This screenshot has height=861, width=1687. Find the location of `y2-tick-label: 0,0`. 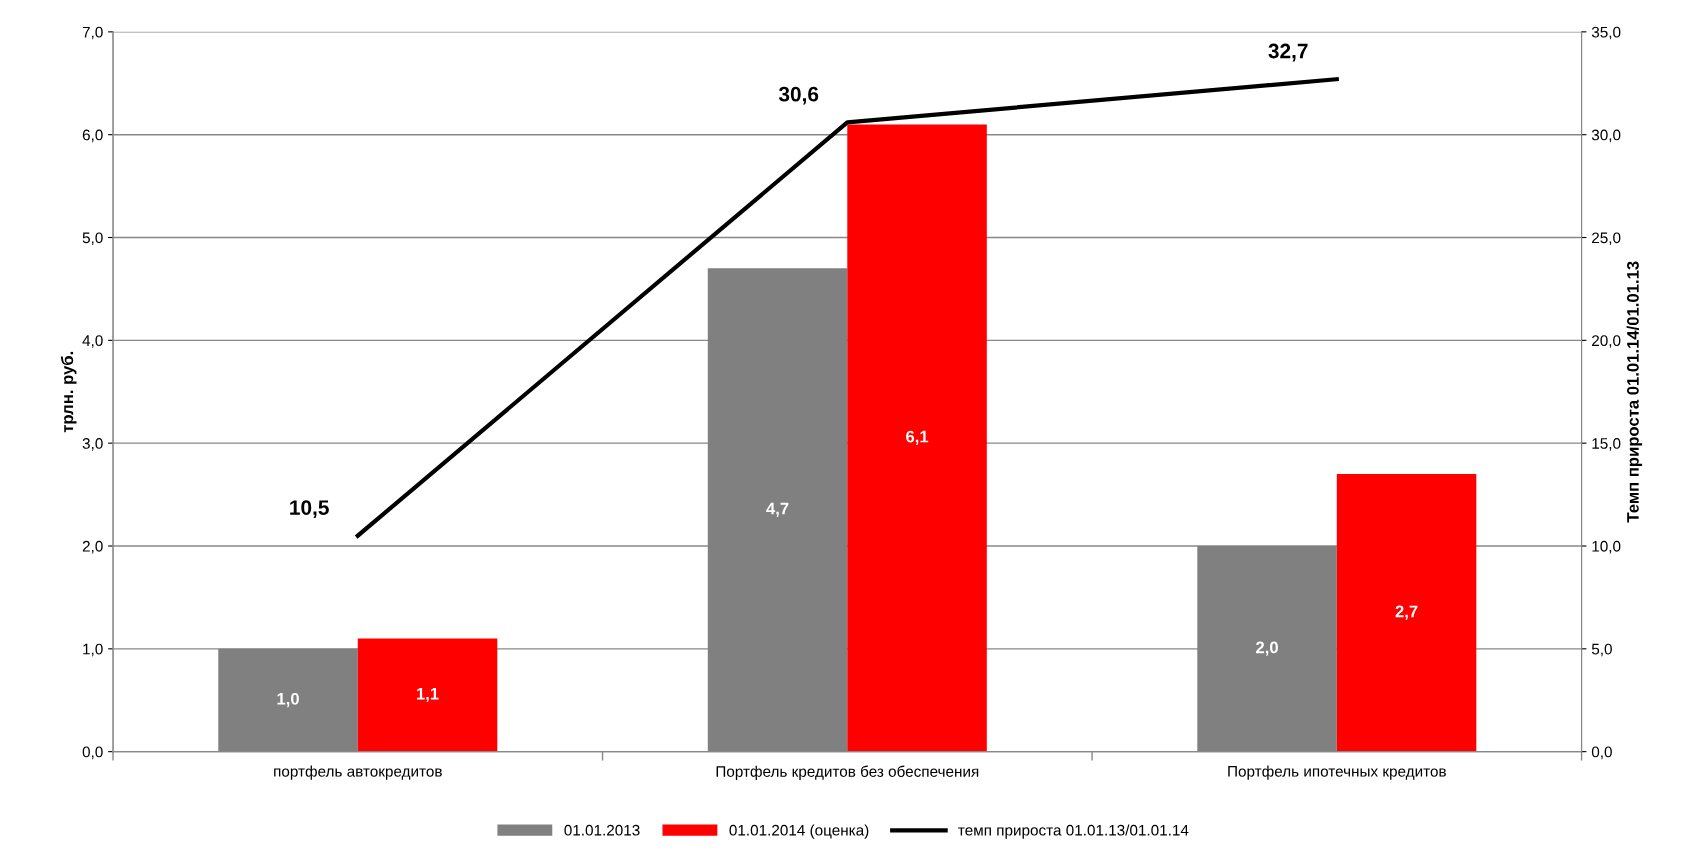

y2-tick-label: 0,0 is located at coordinates (1601, 753).